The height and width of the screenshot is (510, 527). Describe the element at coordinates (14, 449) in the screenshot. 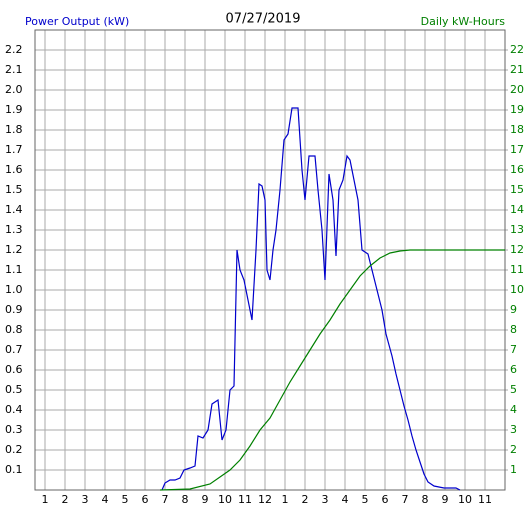

I see `y-tick-label: 0.2` at that location.